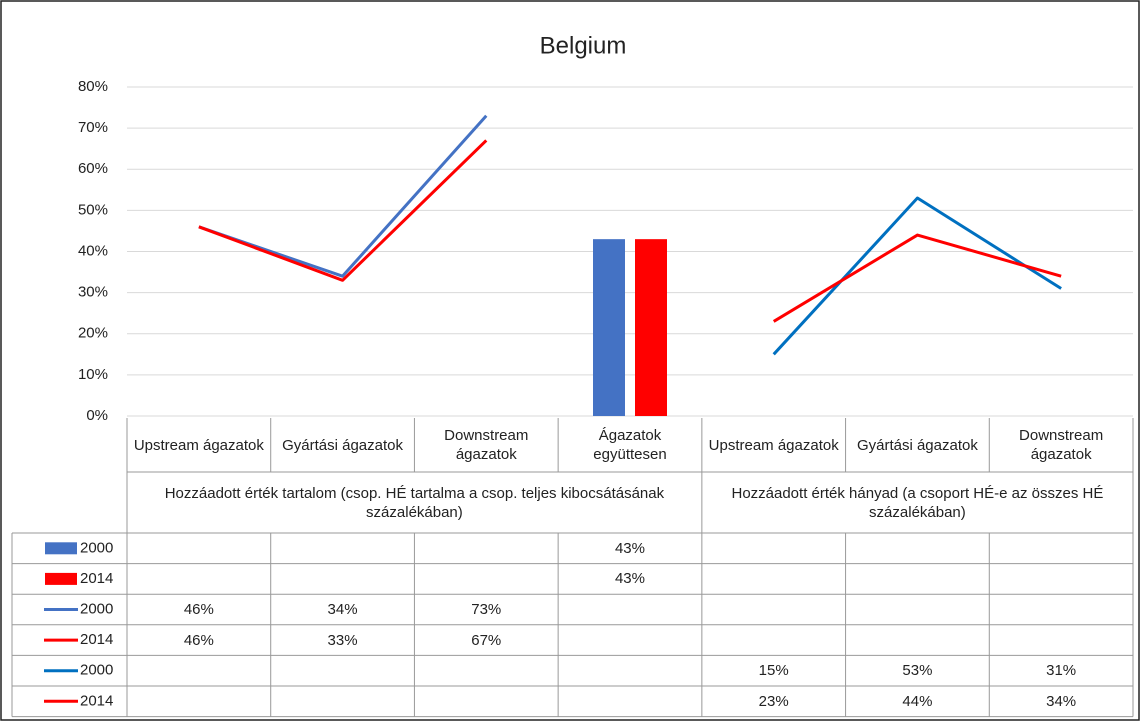 The height and width of the screenshot is (722, 1141). What do you see at coordinates (93, 86) in the screenshot?
I see `y-tick-label: 80%` at bounding box center [93, 86].